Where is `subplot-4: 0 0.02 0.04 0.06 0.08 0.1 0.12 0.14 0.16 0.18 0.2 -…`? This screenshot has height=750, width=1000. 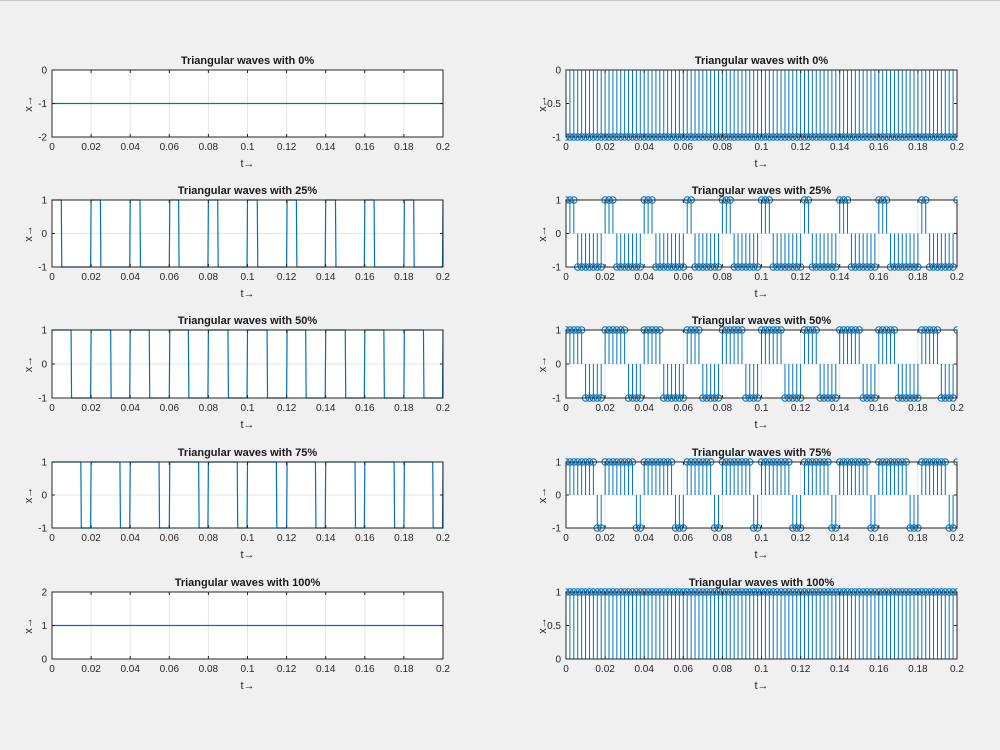 subplot-4: 0 0.02 0.04 0.06 0.08 0.1 0.12 0.14 0.16 0.18 0.2 -… is located at coordinates (750, 242).